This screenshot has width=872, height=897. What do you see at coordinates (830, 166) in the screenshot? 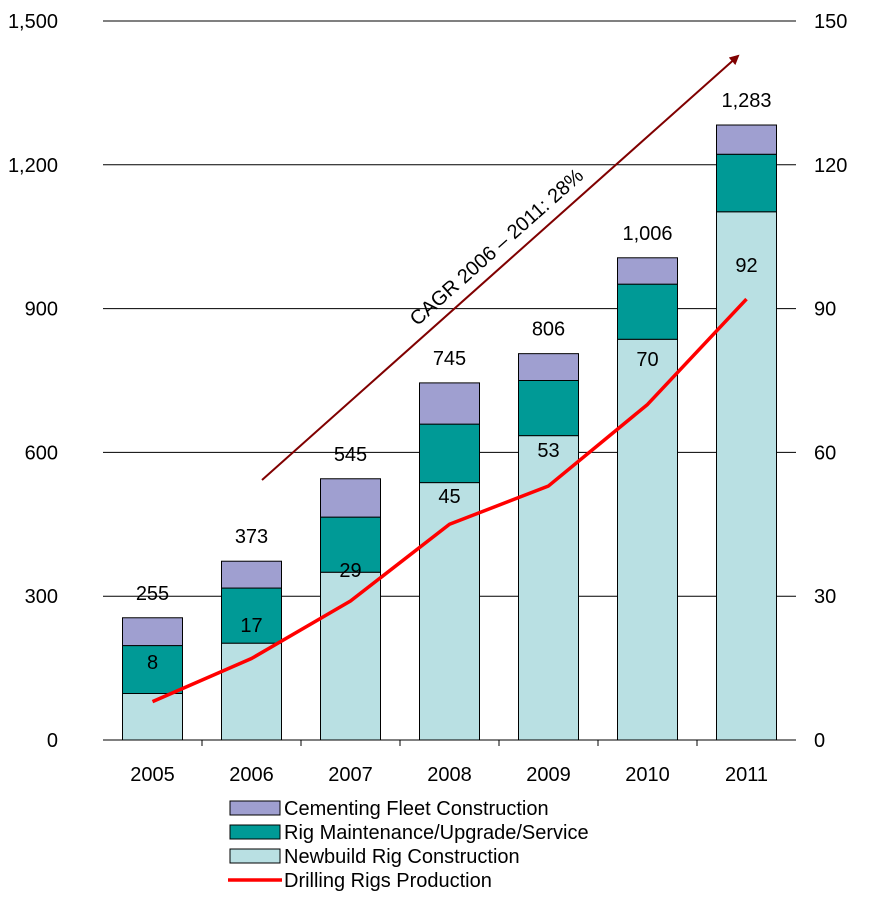
I see `y-right-tick-label: 120` at bounding box center [830, 166].